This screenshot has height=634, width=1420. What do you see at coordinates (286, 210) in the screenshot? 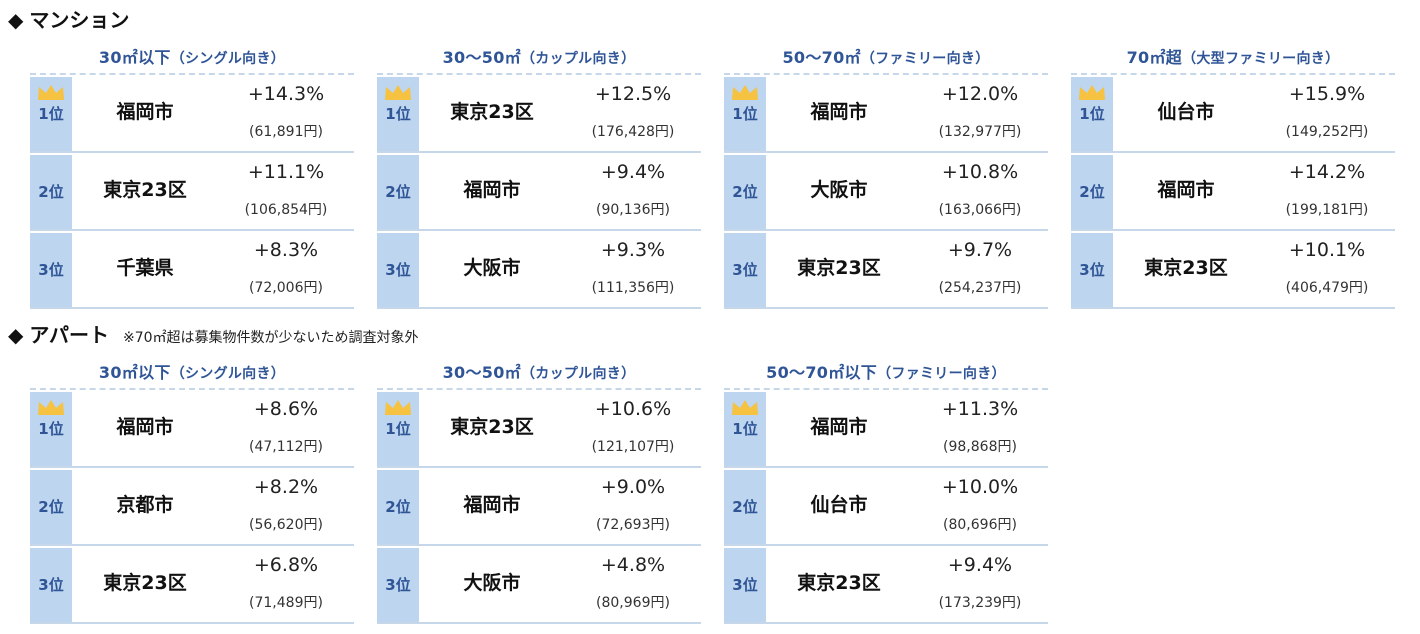
I see `average-rent: (106,854円)` at bounding box center [286, 210].